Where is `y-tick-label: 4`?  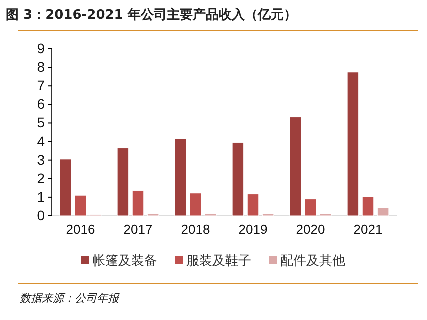 y-tick-label: 4 is located at coordinates (41, 141).